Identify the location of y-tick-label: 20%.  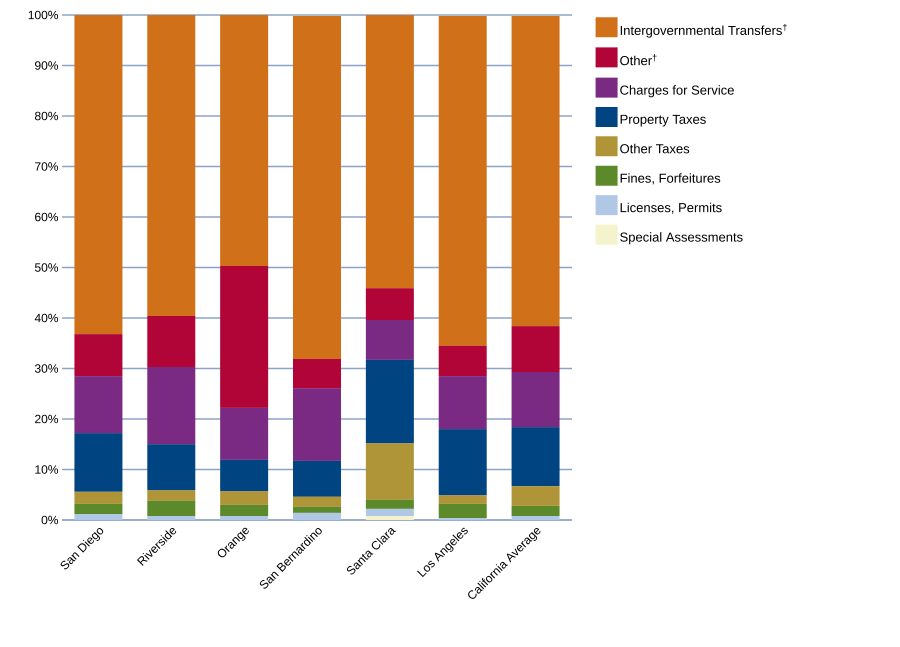
(46, 419).